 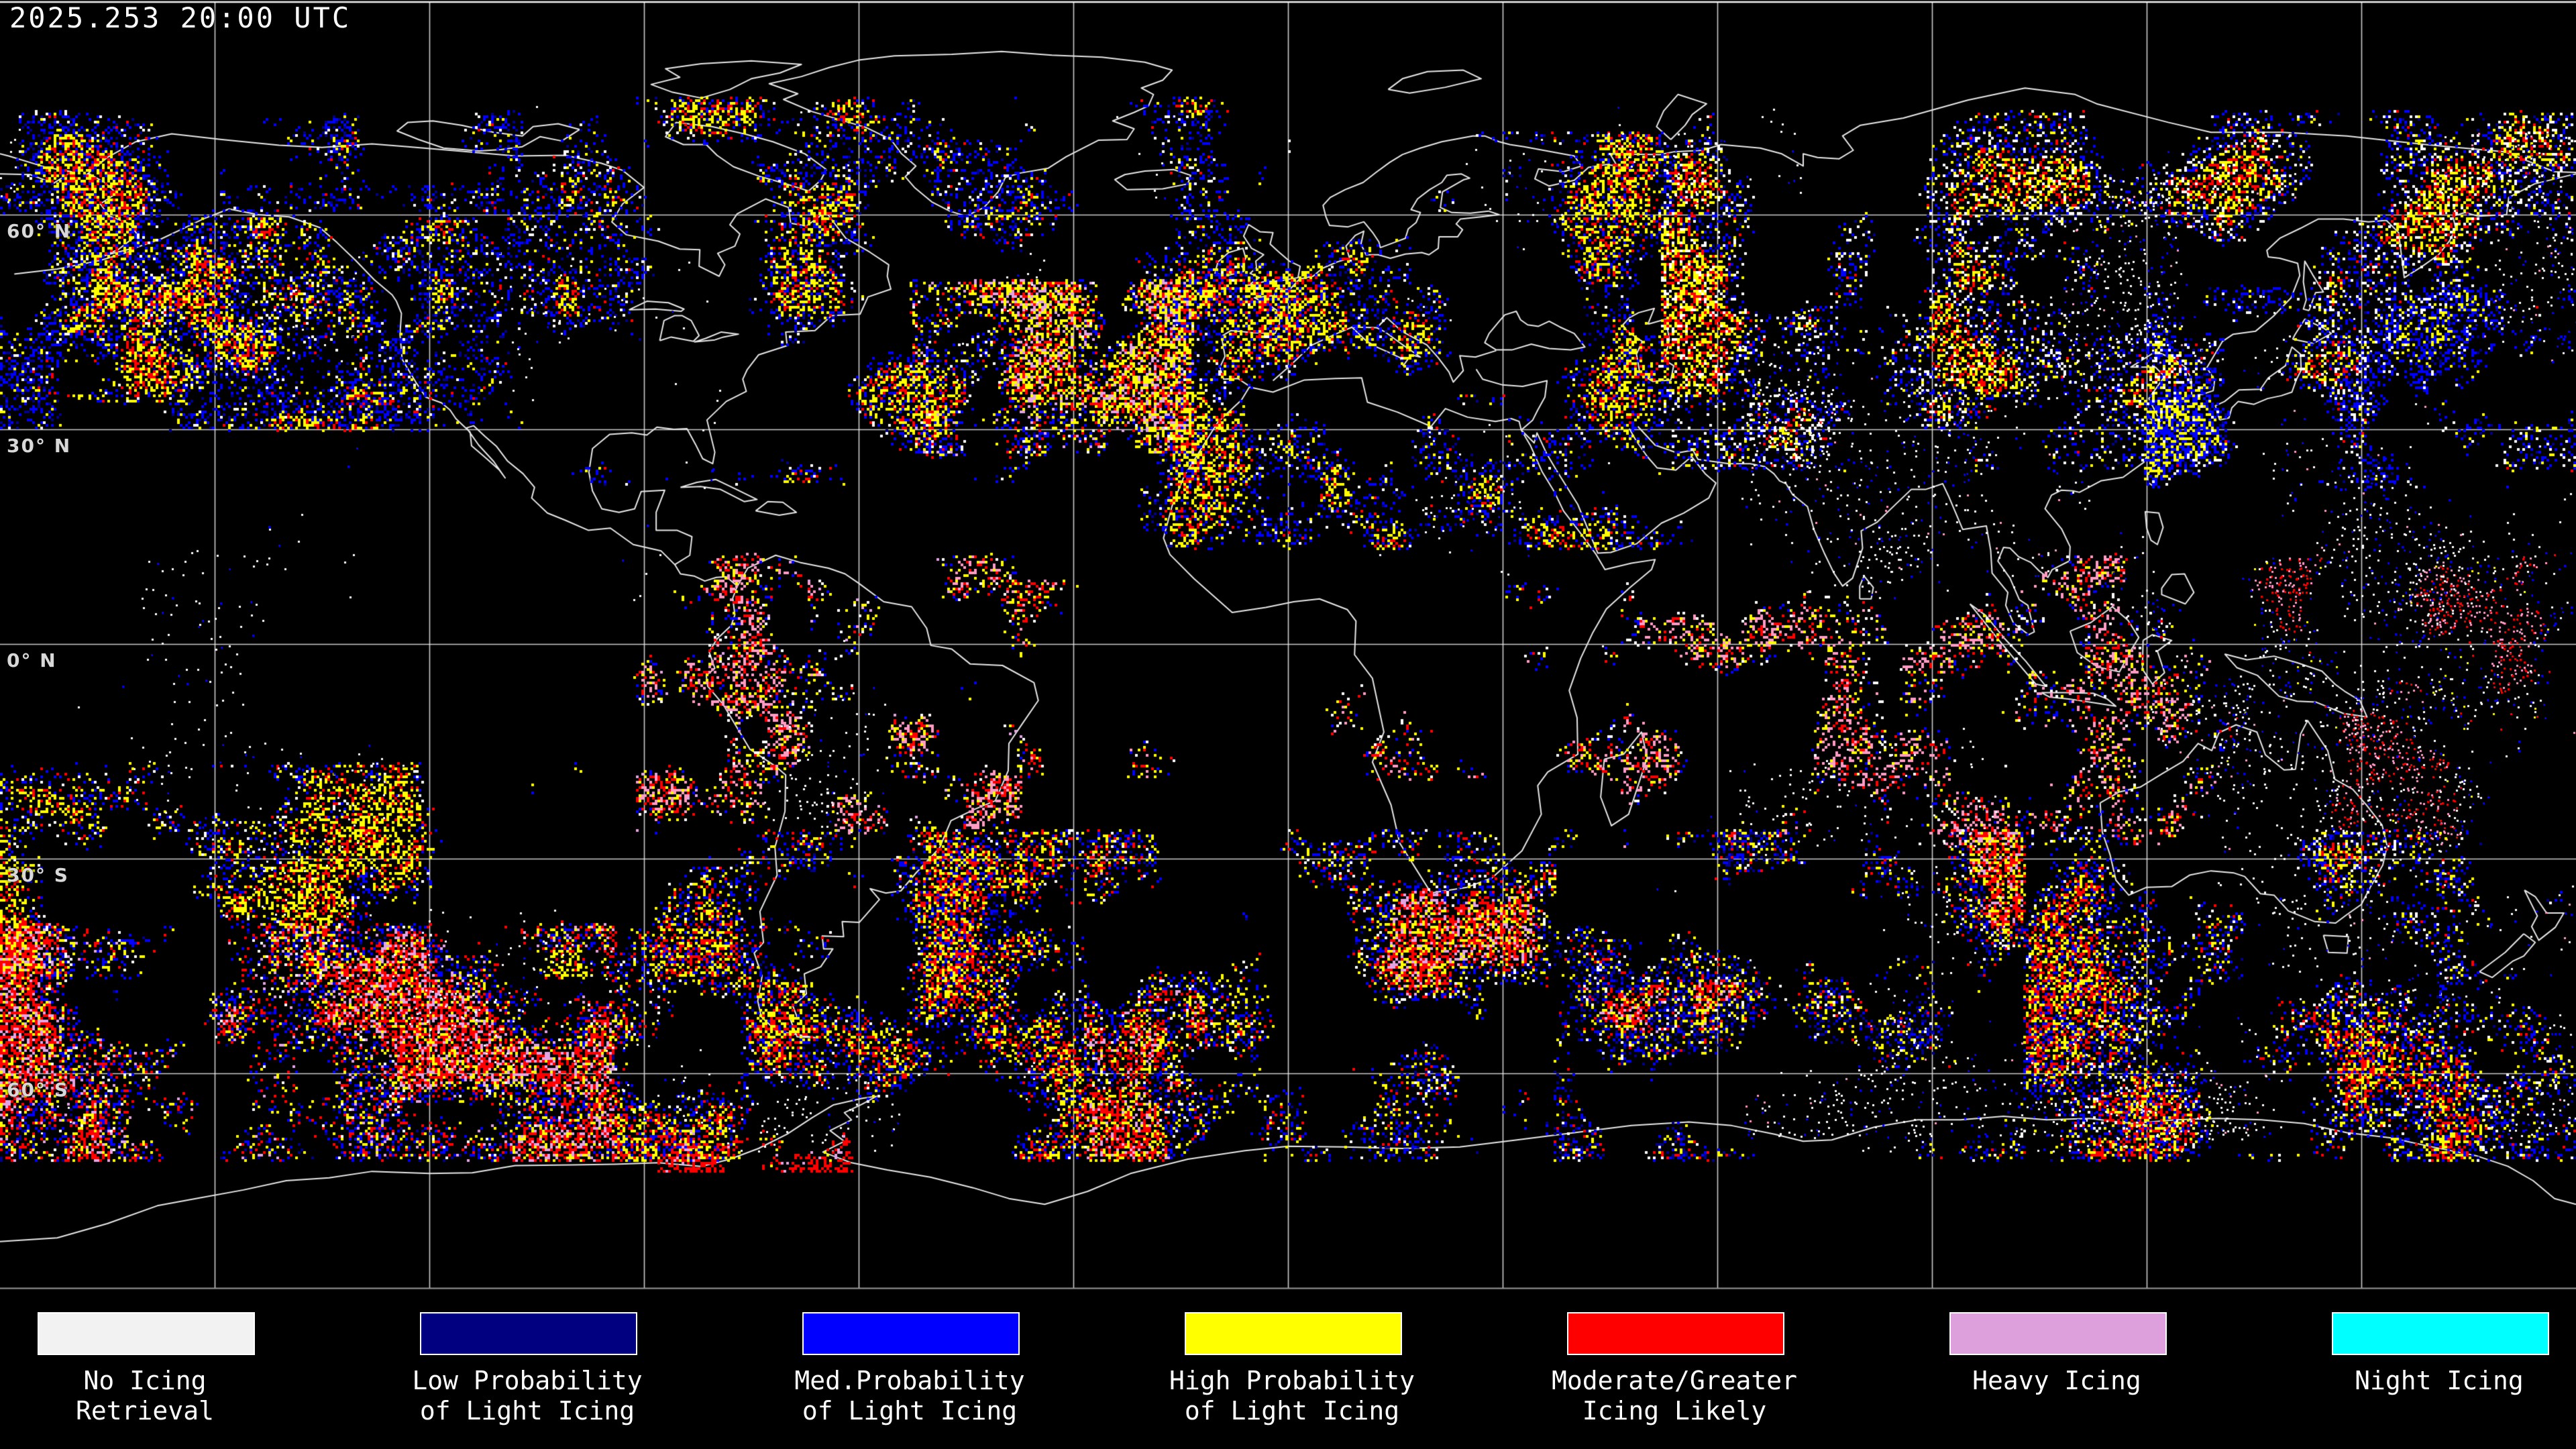 What do you see at coordinates (39, 446) in the screenshot?
I see `latitude-label: 30° N` at bounding box center [39, 446].